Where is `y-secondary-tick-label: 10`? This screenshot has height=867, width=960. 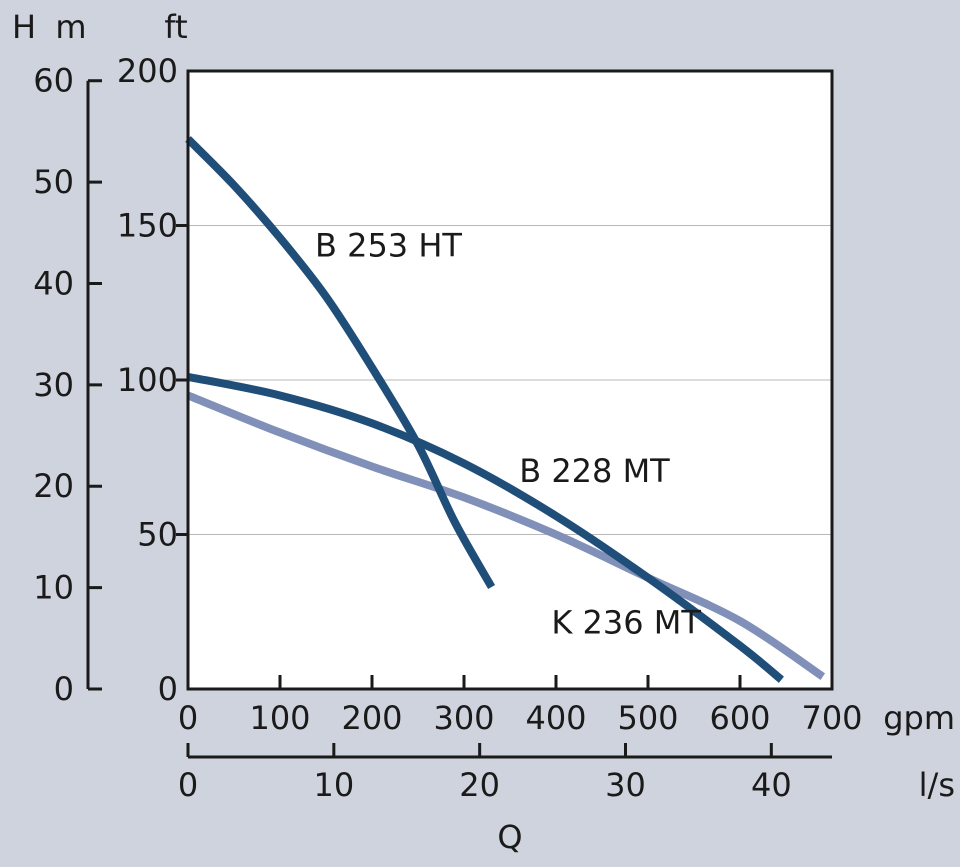 y-secondary-tick-label: 10 is located at coordinates (53, 588).